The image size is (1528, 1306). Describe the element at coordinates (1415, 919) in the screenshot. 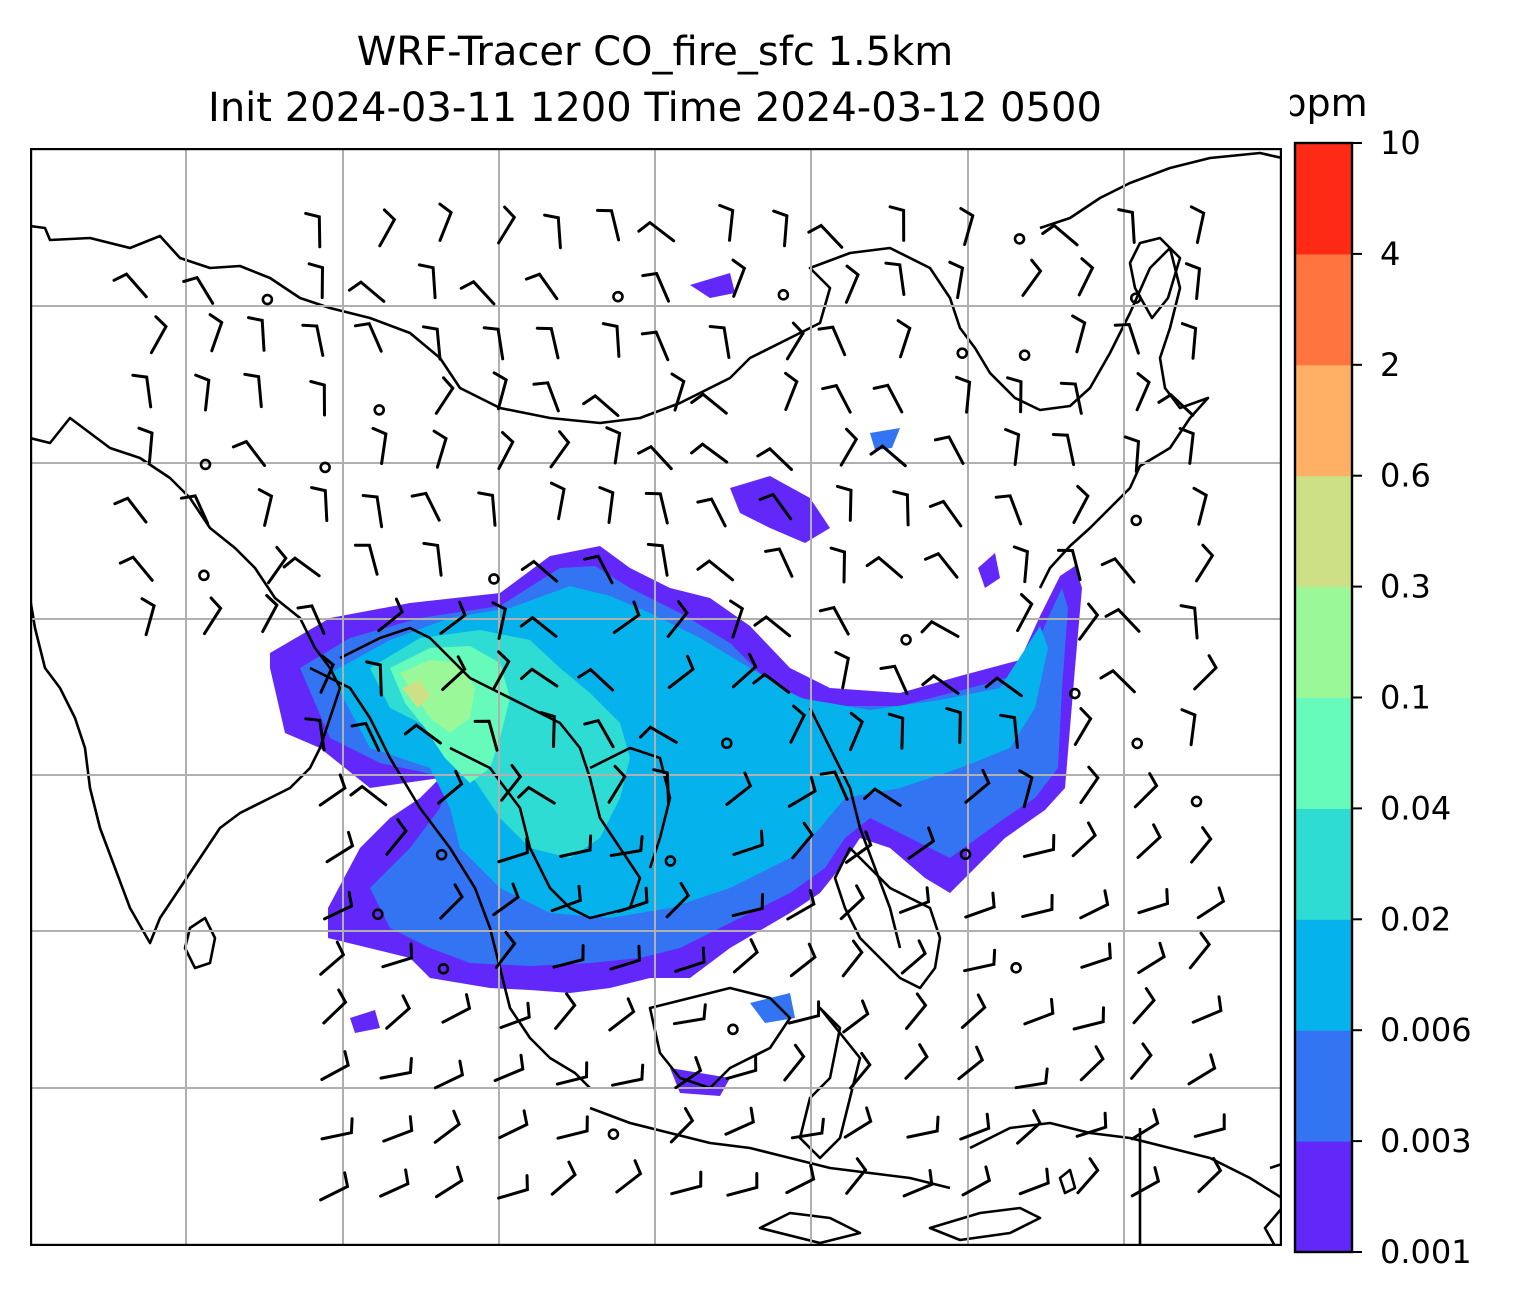

I see `colorbar-tick-label: 0.02` at that location.